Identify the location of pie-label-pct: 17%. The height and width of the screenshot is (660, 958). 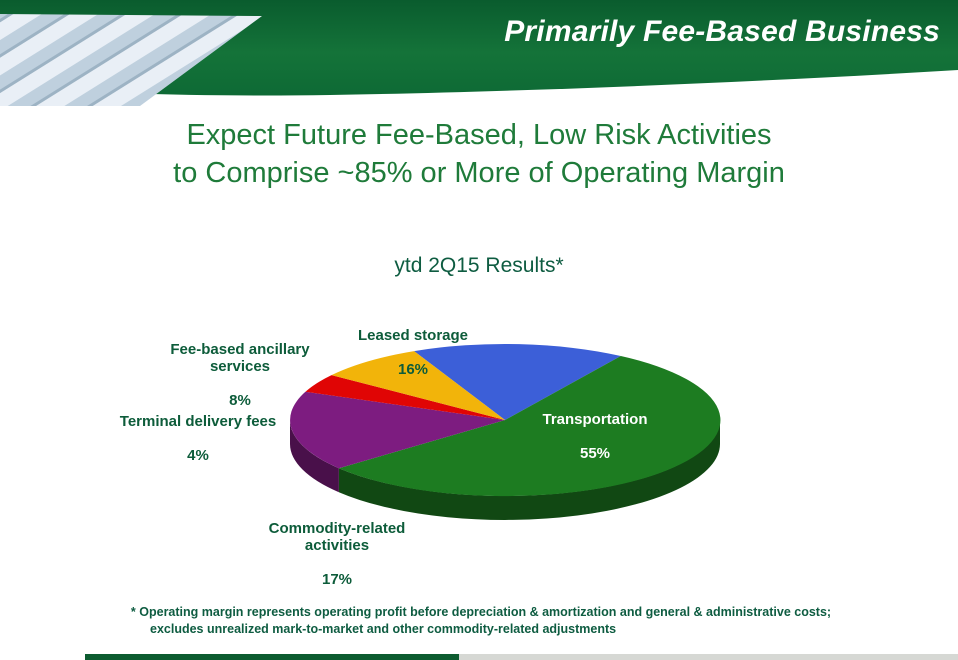
(337, 579).